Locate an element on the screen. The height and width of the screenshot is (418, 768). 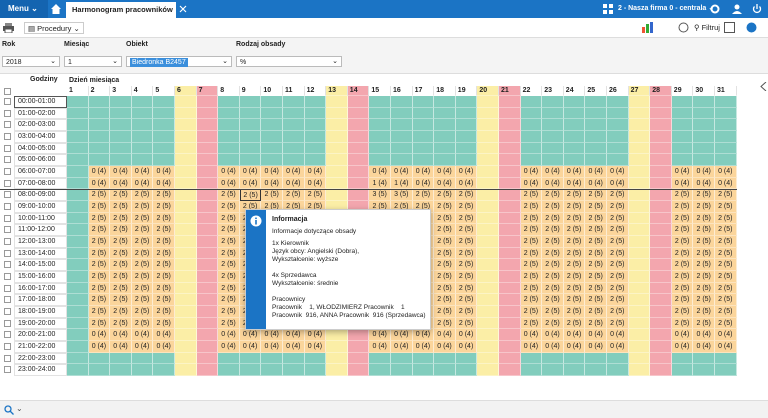
view-icon is located at coordinates (683, 27).